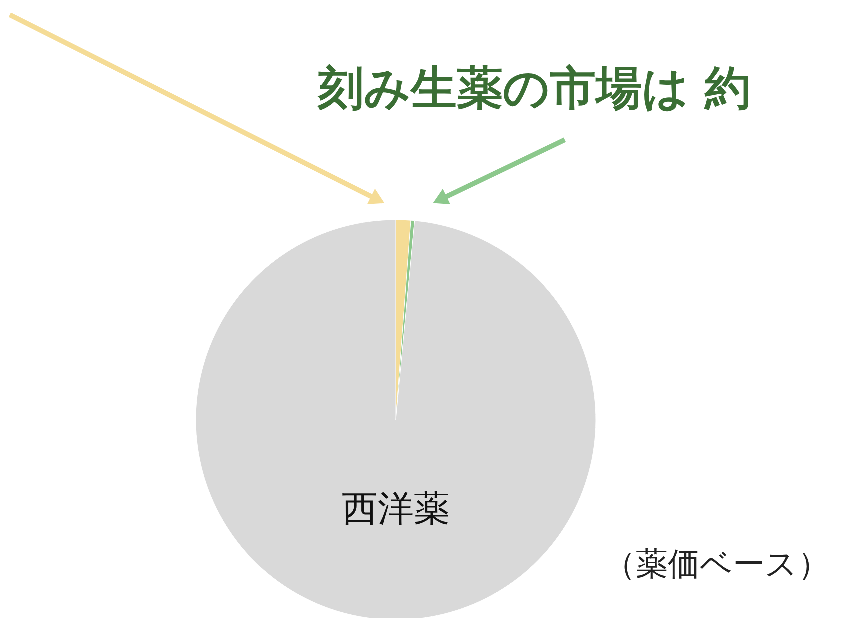  I want to click on text: （薬価ベース）, so click(717, 564).